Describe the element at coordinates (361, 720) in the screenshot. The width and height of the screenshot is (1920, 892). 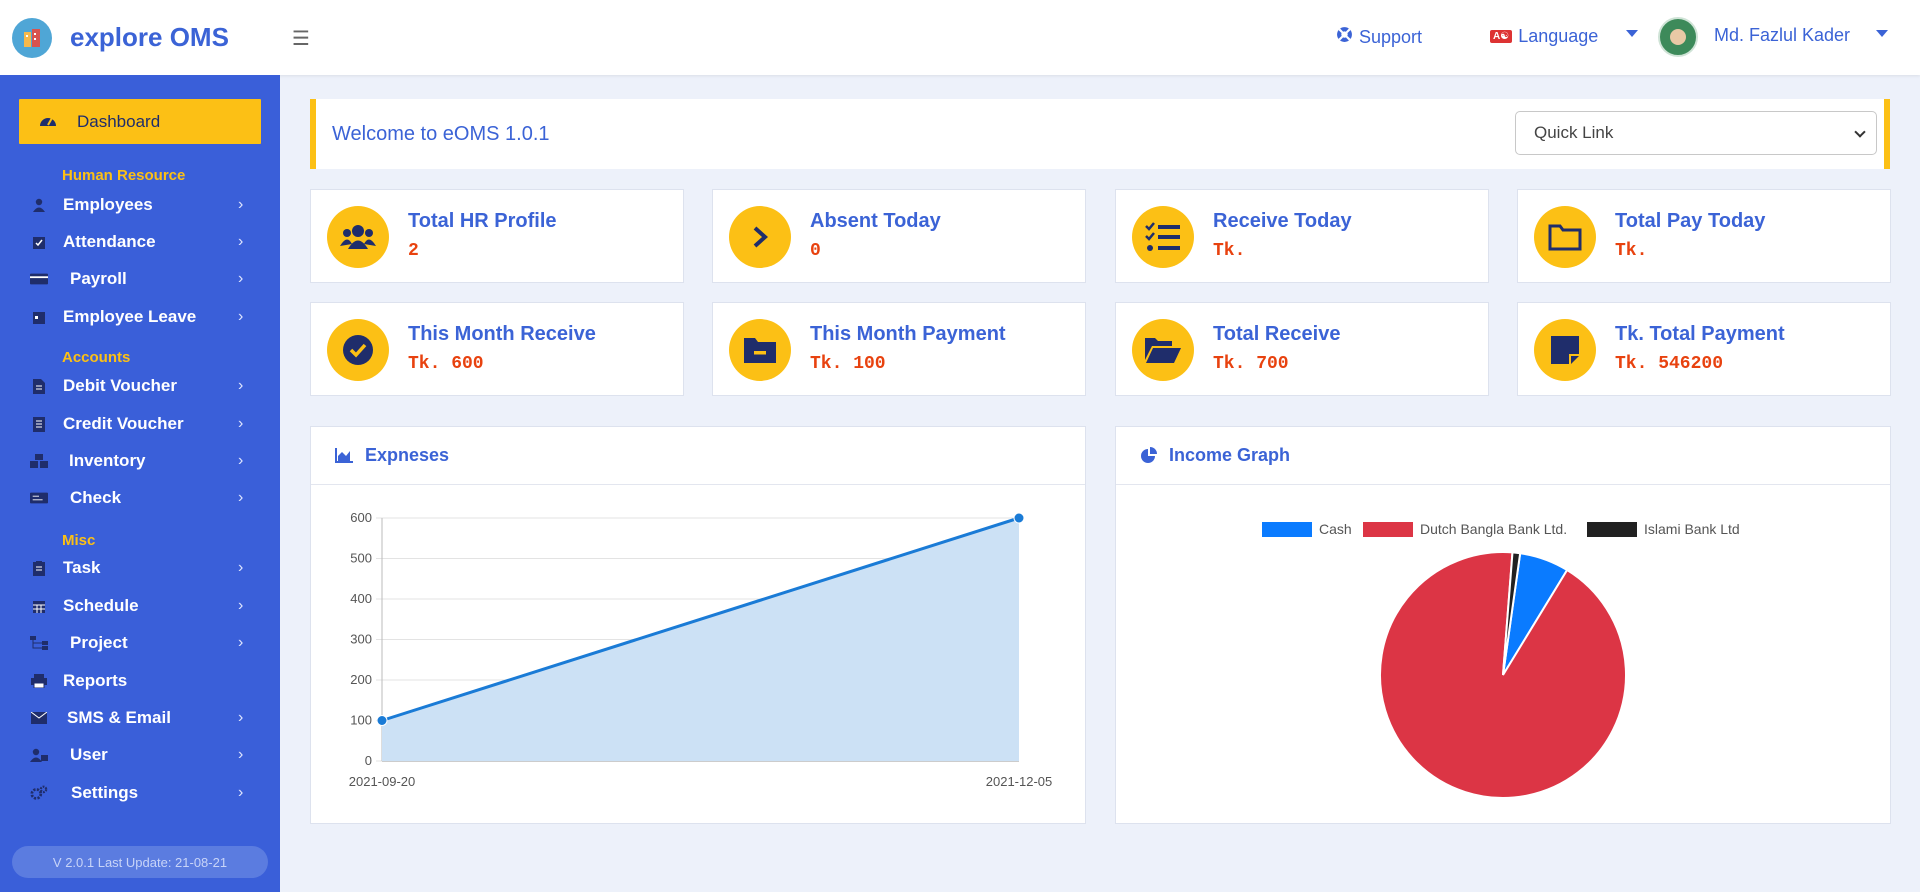
I see `y-tick-label: 100` at that location.